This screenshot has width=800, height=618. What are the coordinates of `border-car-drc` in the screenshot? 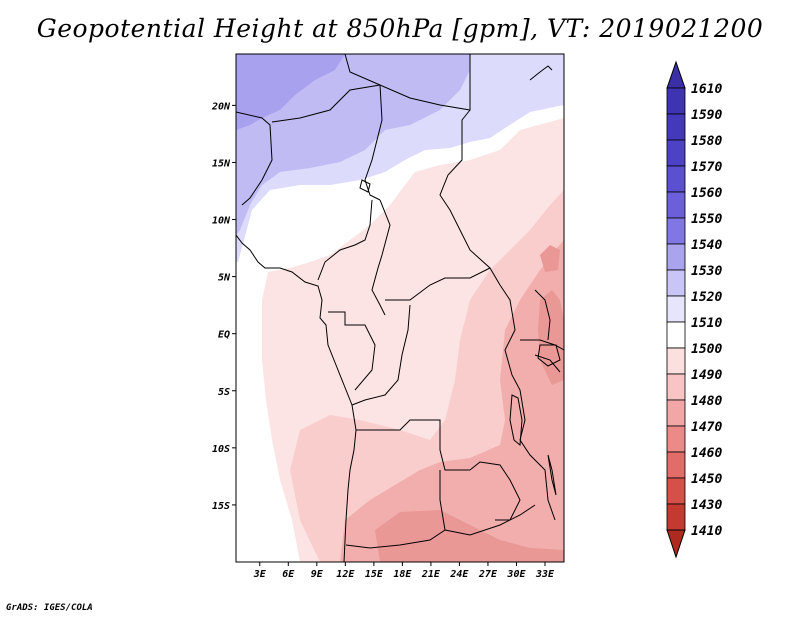 It's located at (438, 284).